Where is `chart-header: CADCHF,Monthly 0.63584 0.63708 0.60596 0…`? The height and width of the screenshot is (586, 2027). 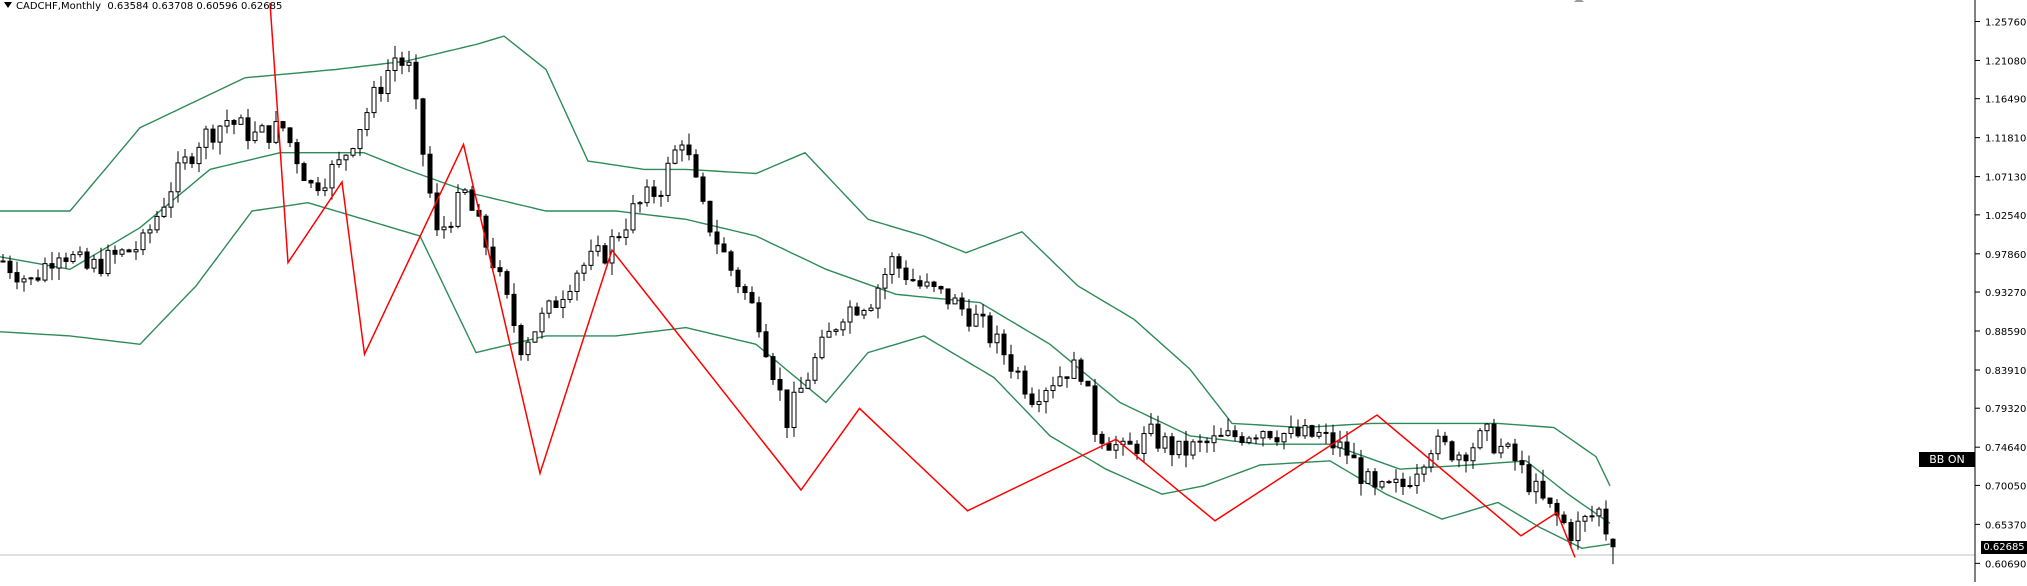 chart-header: CADCHF,Monthly 0.63584 0.63708 0.60596 0… is located at coordinates (143, 6).